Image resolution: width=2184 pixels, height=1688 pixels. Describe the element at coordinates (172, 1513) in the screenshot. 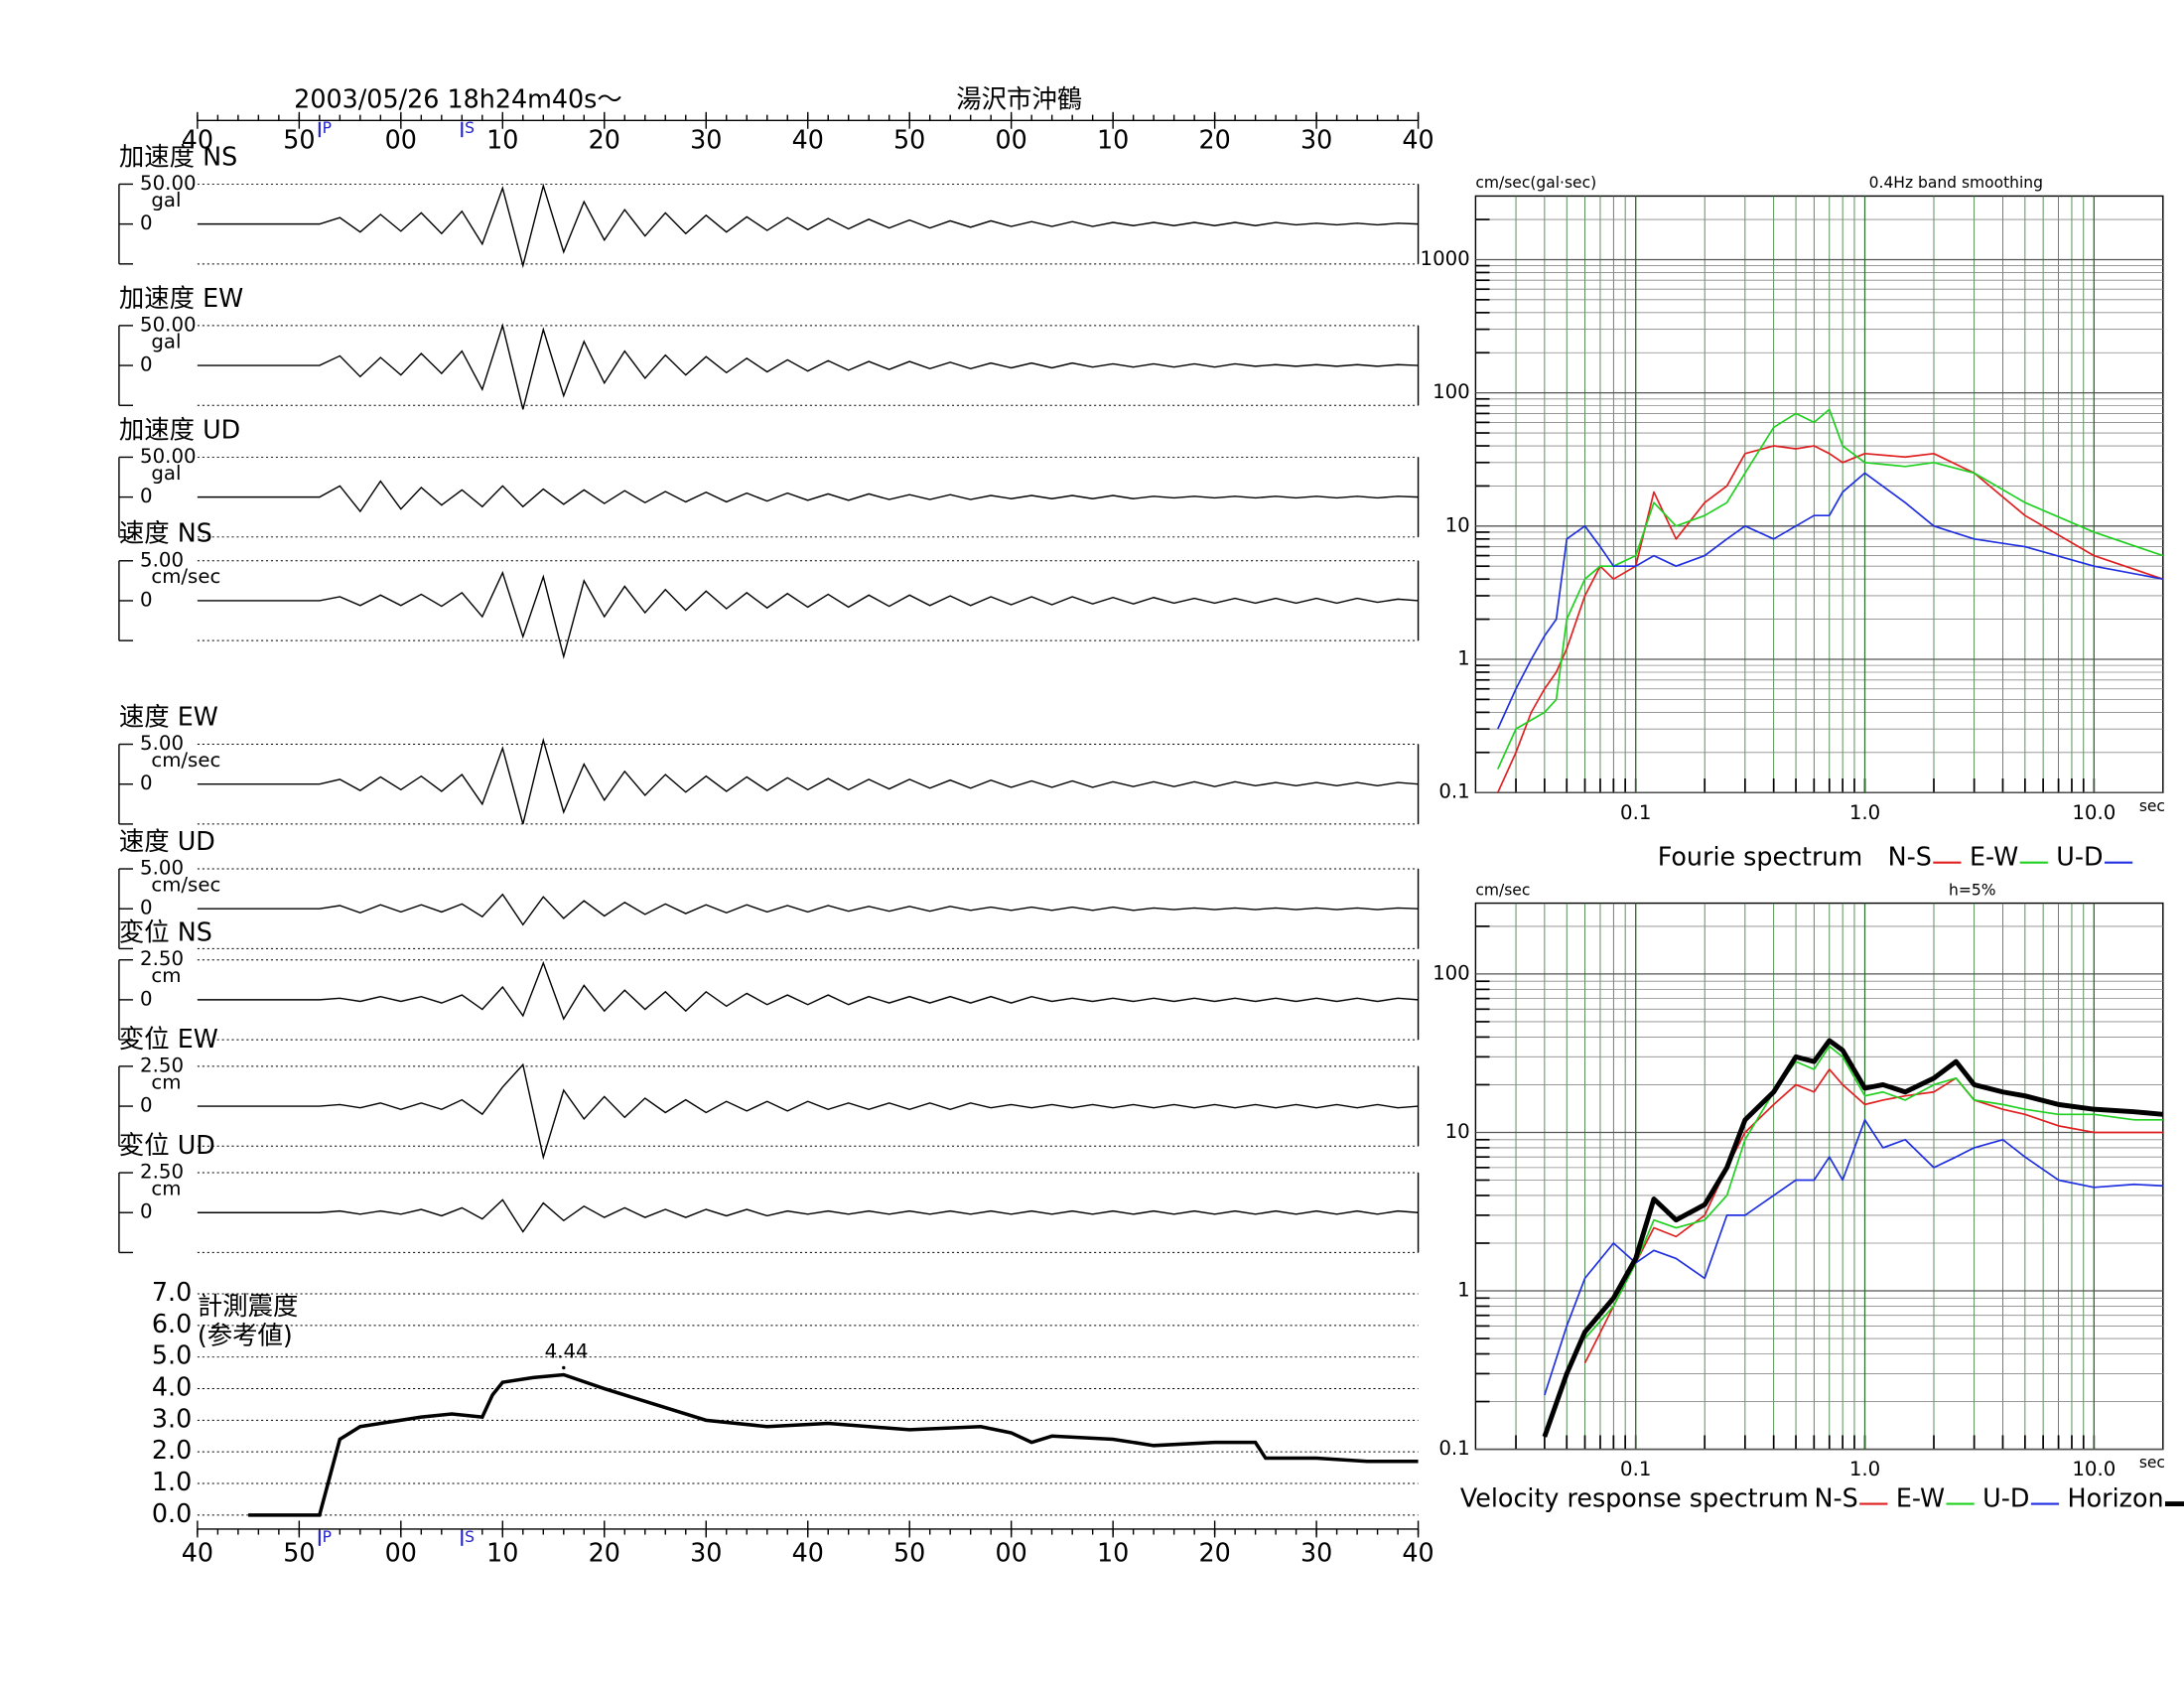

I see `y-tick-label: 0.0` at that location.